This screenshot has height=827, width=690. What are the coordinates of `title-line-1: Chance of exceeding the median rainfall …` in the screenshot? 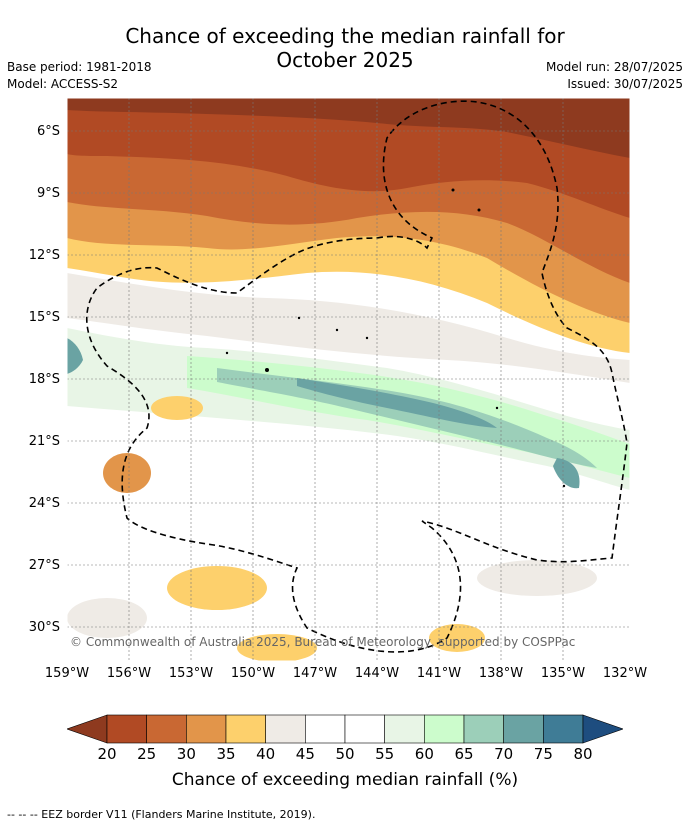 It's located at (345, 36).